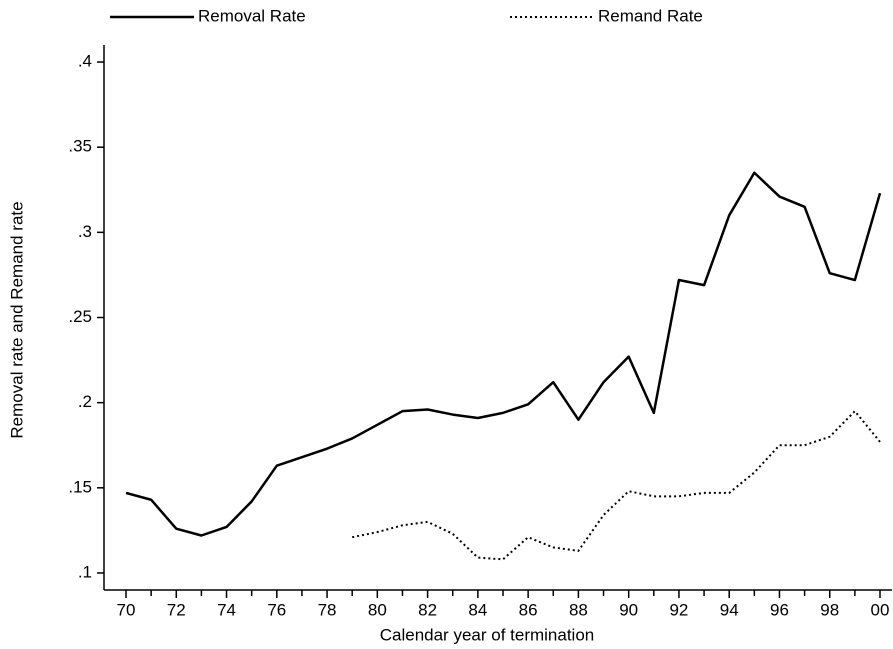 The height and width of the screenshot is (649, 893). What do you see at coordinates (477, 609) in the screenshot?
I see `x-tick-label: 84` at bounding box center [477, 609].